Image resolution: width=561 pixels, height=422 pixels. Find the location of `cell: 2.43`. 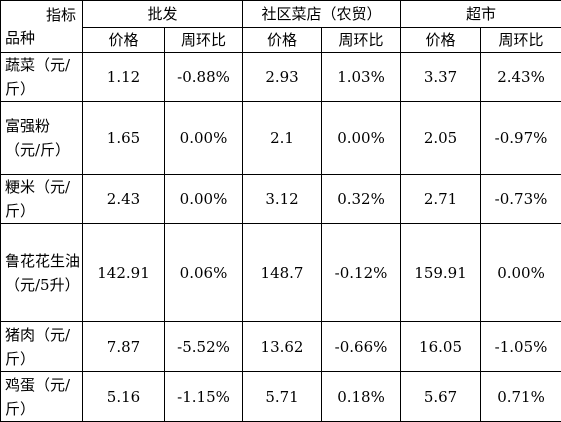

cell: 2.43 is located at coordinates (124, 199).